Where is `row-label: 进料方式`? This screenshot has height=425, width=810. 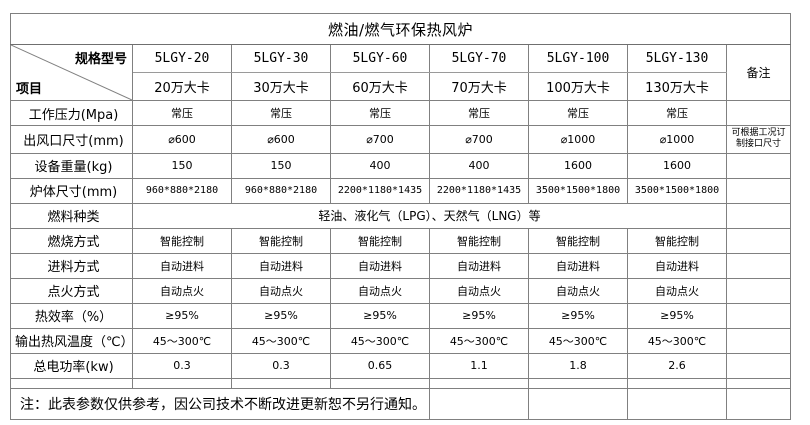
row-label: 进料方式 is located at coordinates (71, 265).